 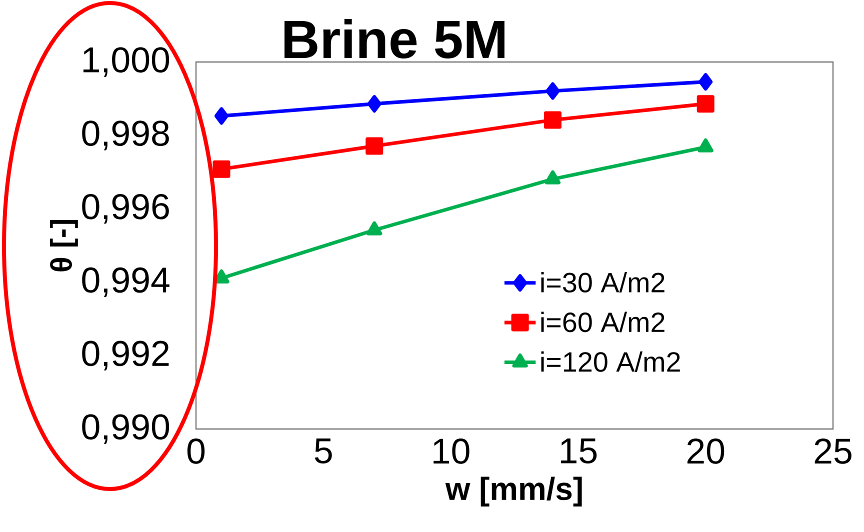 What do you see at coordinates (126, 429) in the screenshot?
I see `y-tick-label: 0,990` at bounding box center [126, 429].